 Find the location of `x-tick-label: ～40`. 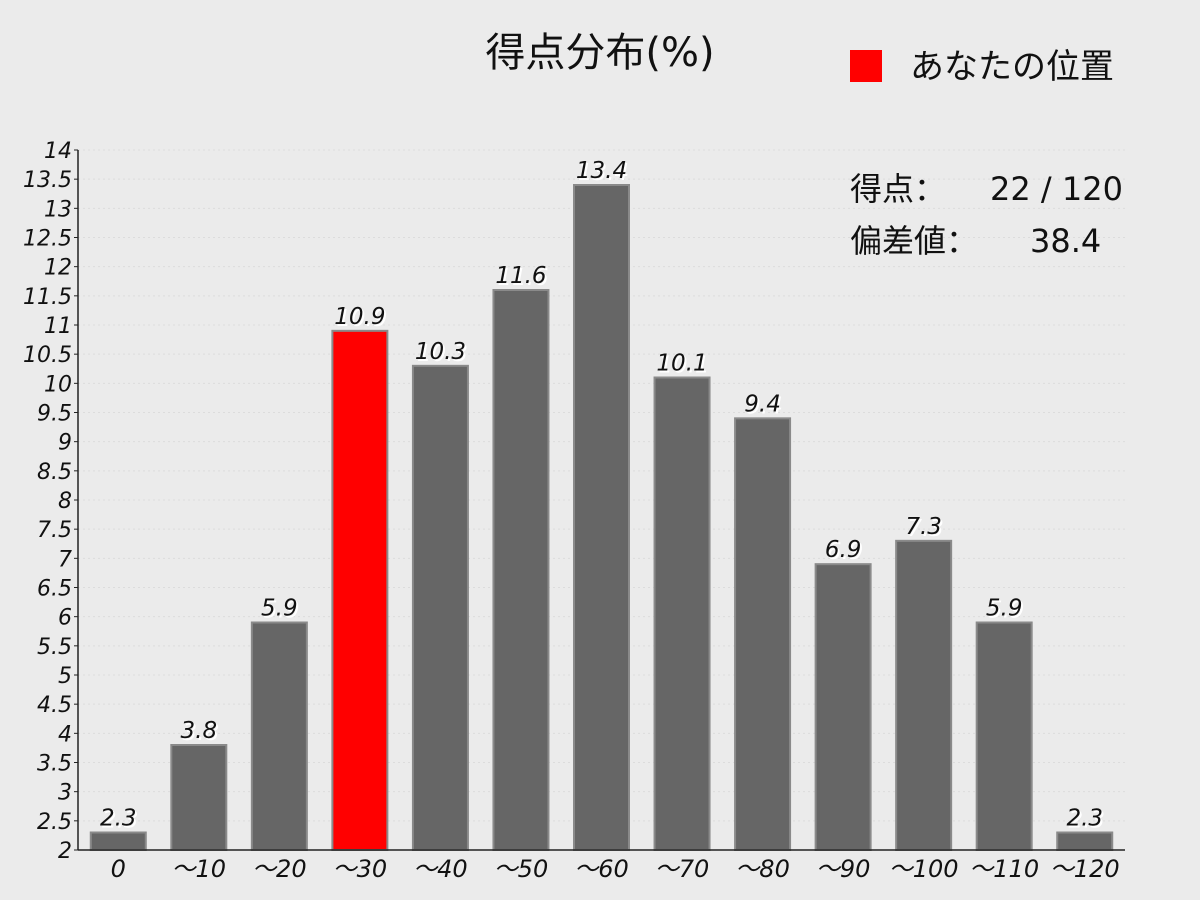

x-tick-label: ～40 is located at coordinates (440, 869).